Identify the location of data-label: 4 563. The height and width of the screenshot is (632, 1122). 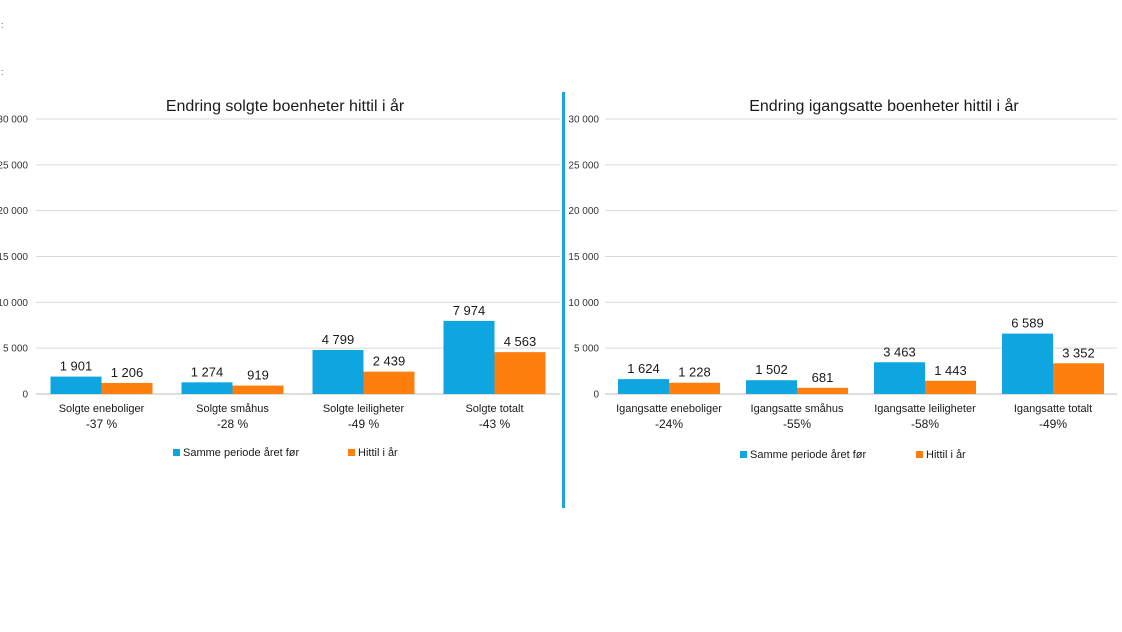
(520, 341).